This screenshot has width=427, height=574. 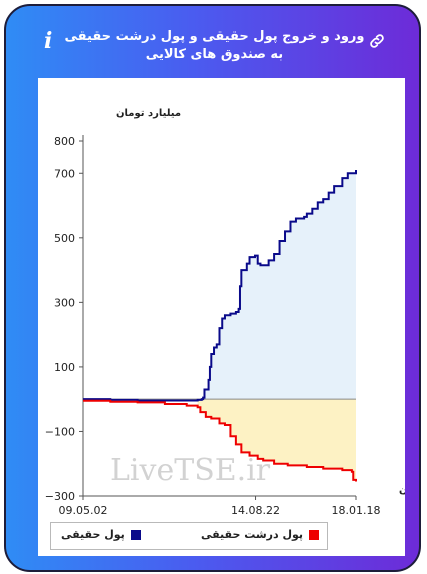 What do you see at coordinates (60, 496) in the screenshot?
I see `y-tick-label: −300` at bounding box center [60, 496].